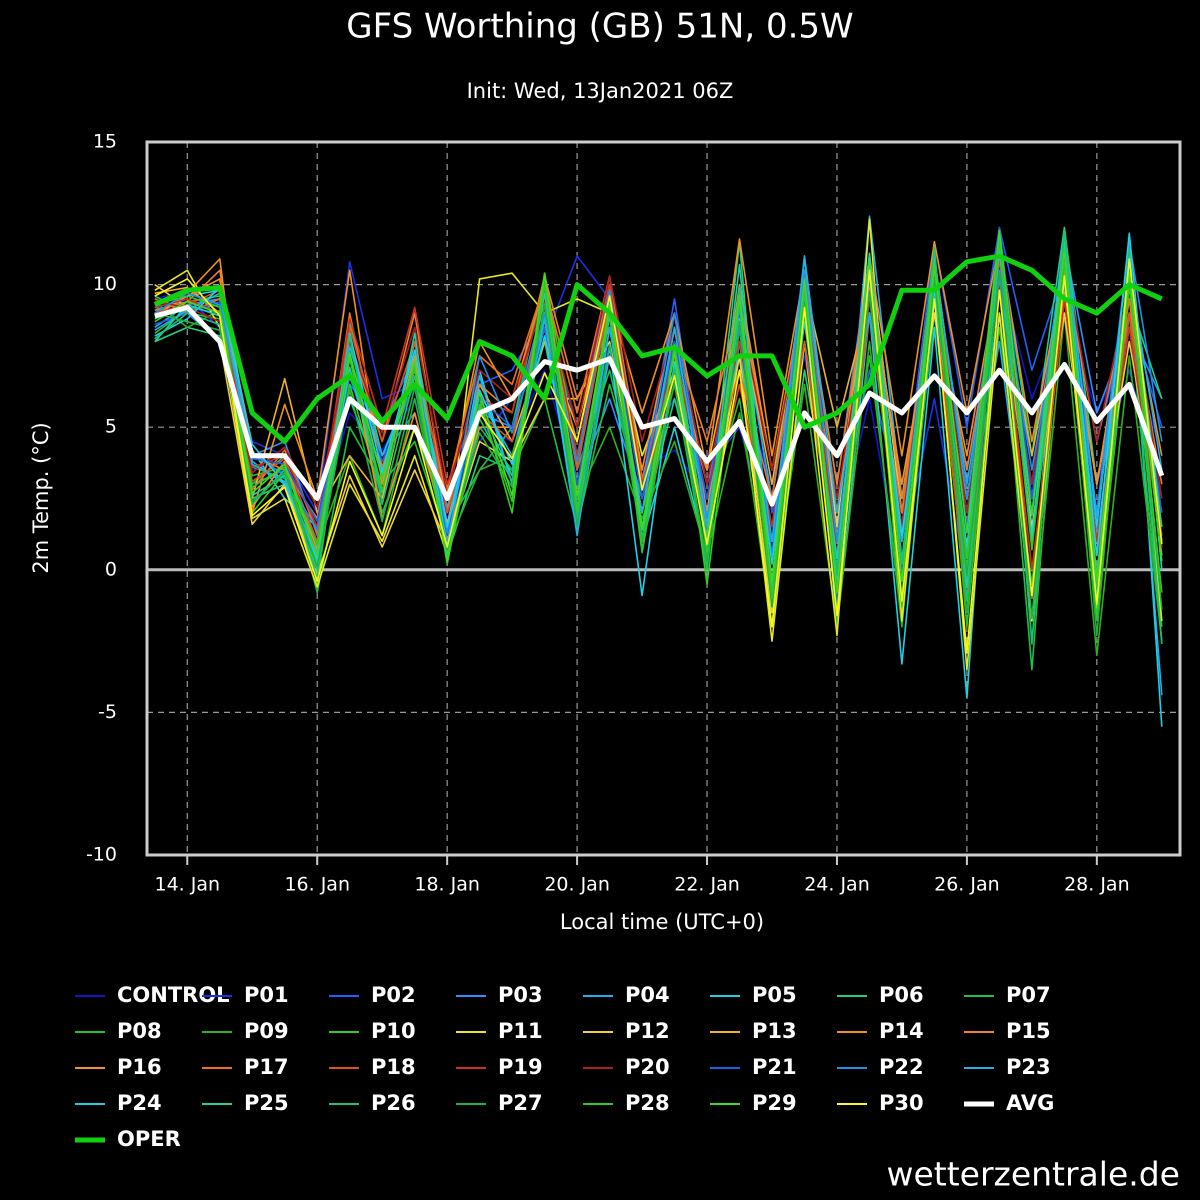 Image resolution: width=1200 pixels, height=1200 pixels. Describe the element at coordinates (447, 885) in the screenshot. I see `x-tick-label: 18. Jan` at that location.